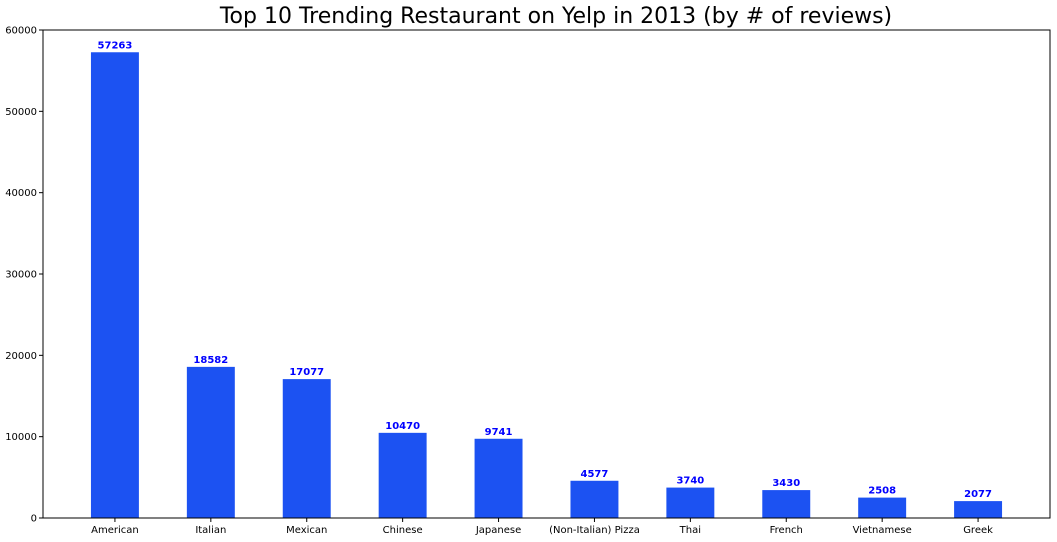 The image size is (1057, 542). Describe the element at coordinates (21, 275) in the screenshot. I see `y-tick-label: 30000` at that location.